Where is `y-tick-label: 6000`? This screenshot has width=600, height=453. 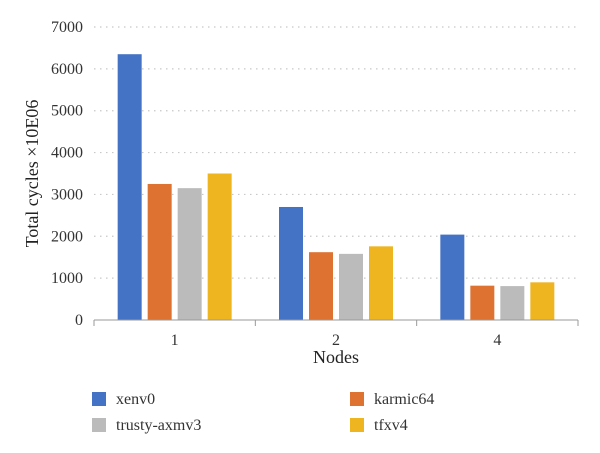 y-tick-label: 6000 is located at coordinates (67, 69).